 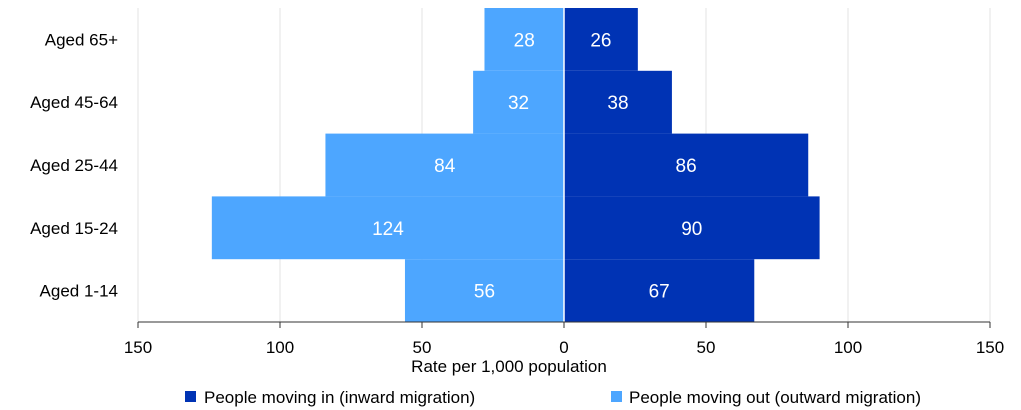 I want to click on data-label-inward: 86, so click(x=686, y=166).